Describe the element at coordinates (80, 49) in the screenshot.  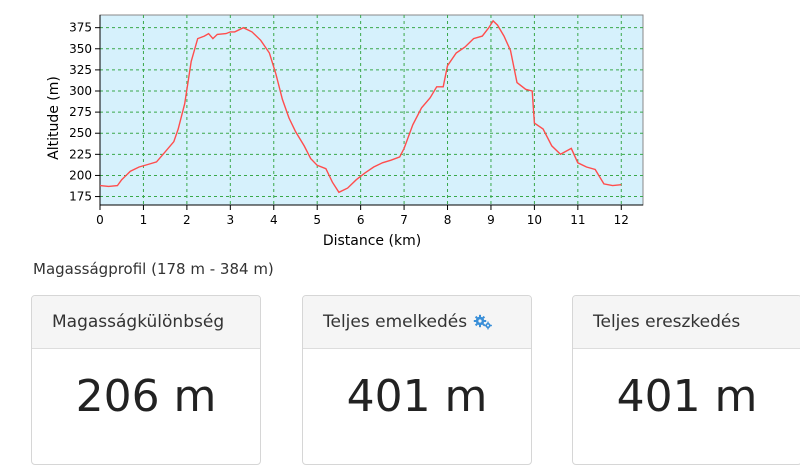
I see `y-tick-label: 350` at that location.